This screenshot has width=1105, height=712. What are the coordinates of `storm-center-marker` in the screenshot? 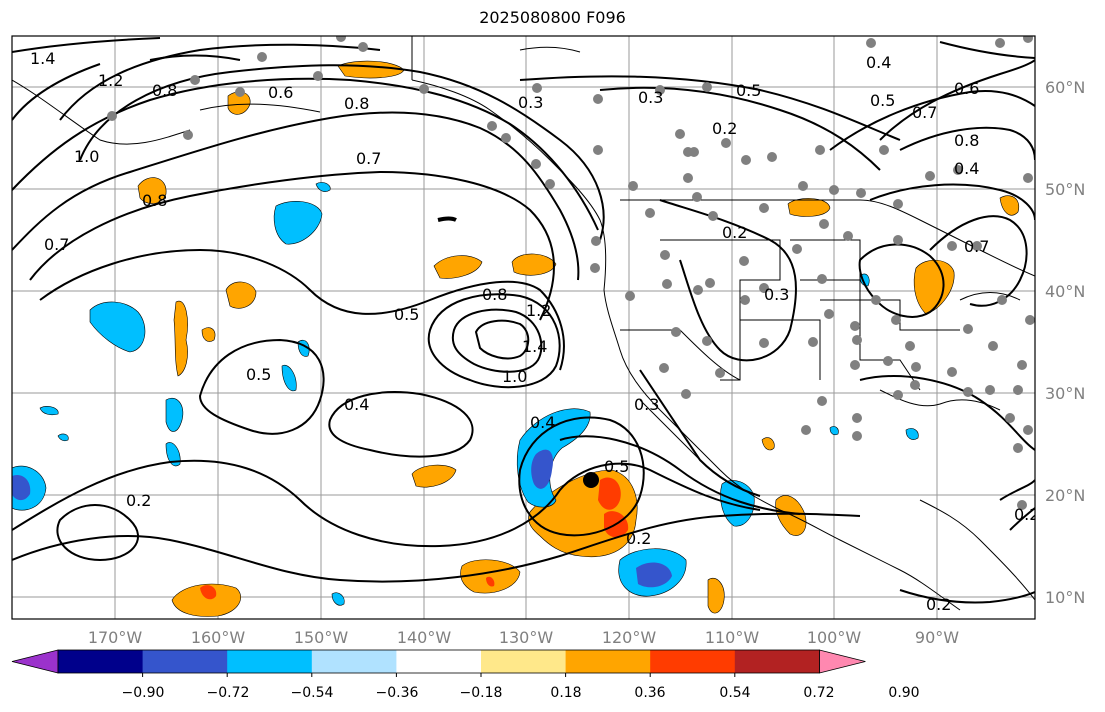 It's located at (591, 480).